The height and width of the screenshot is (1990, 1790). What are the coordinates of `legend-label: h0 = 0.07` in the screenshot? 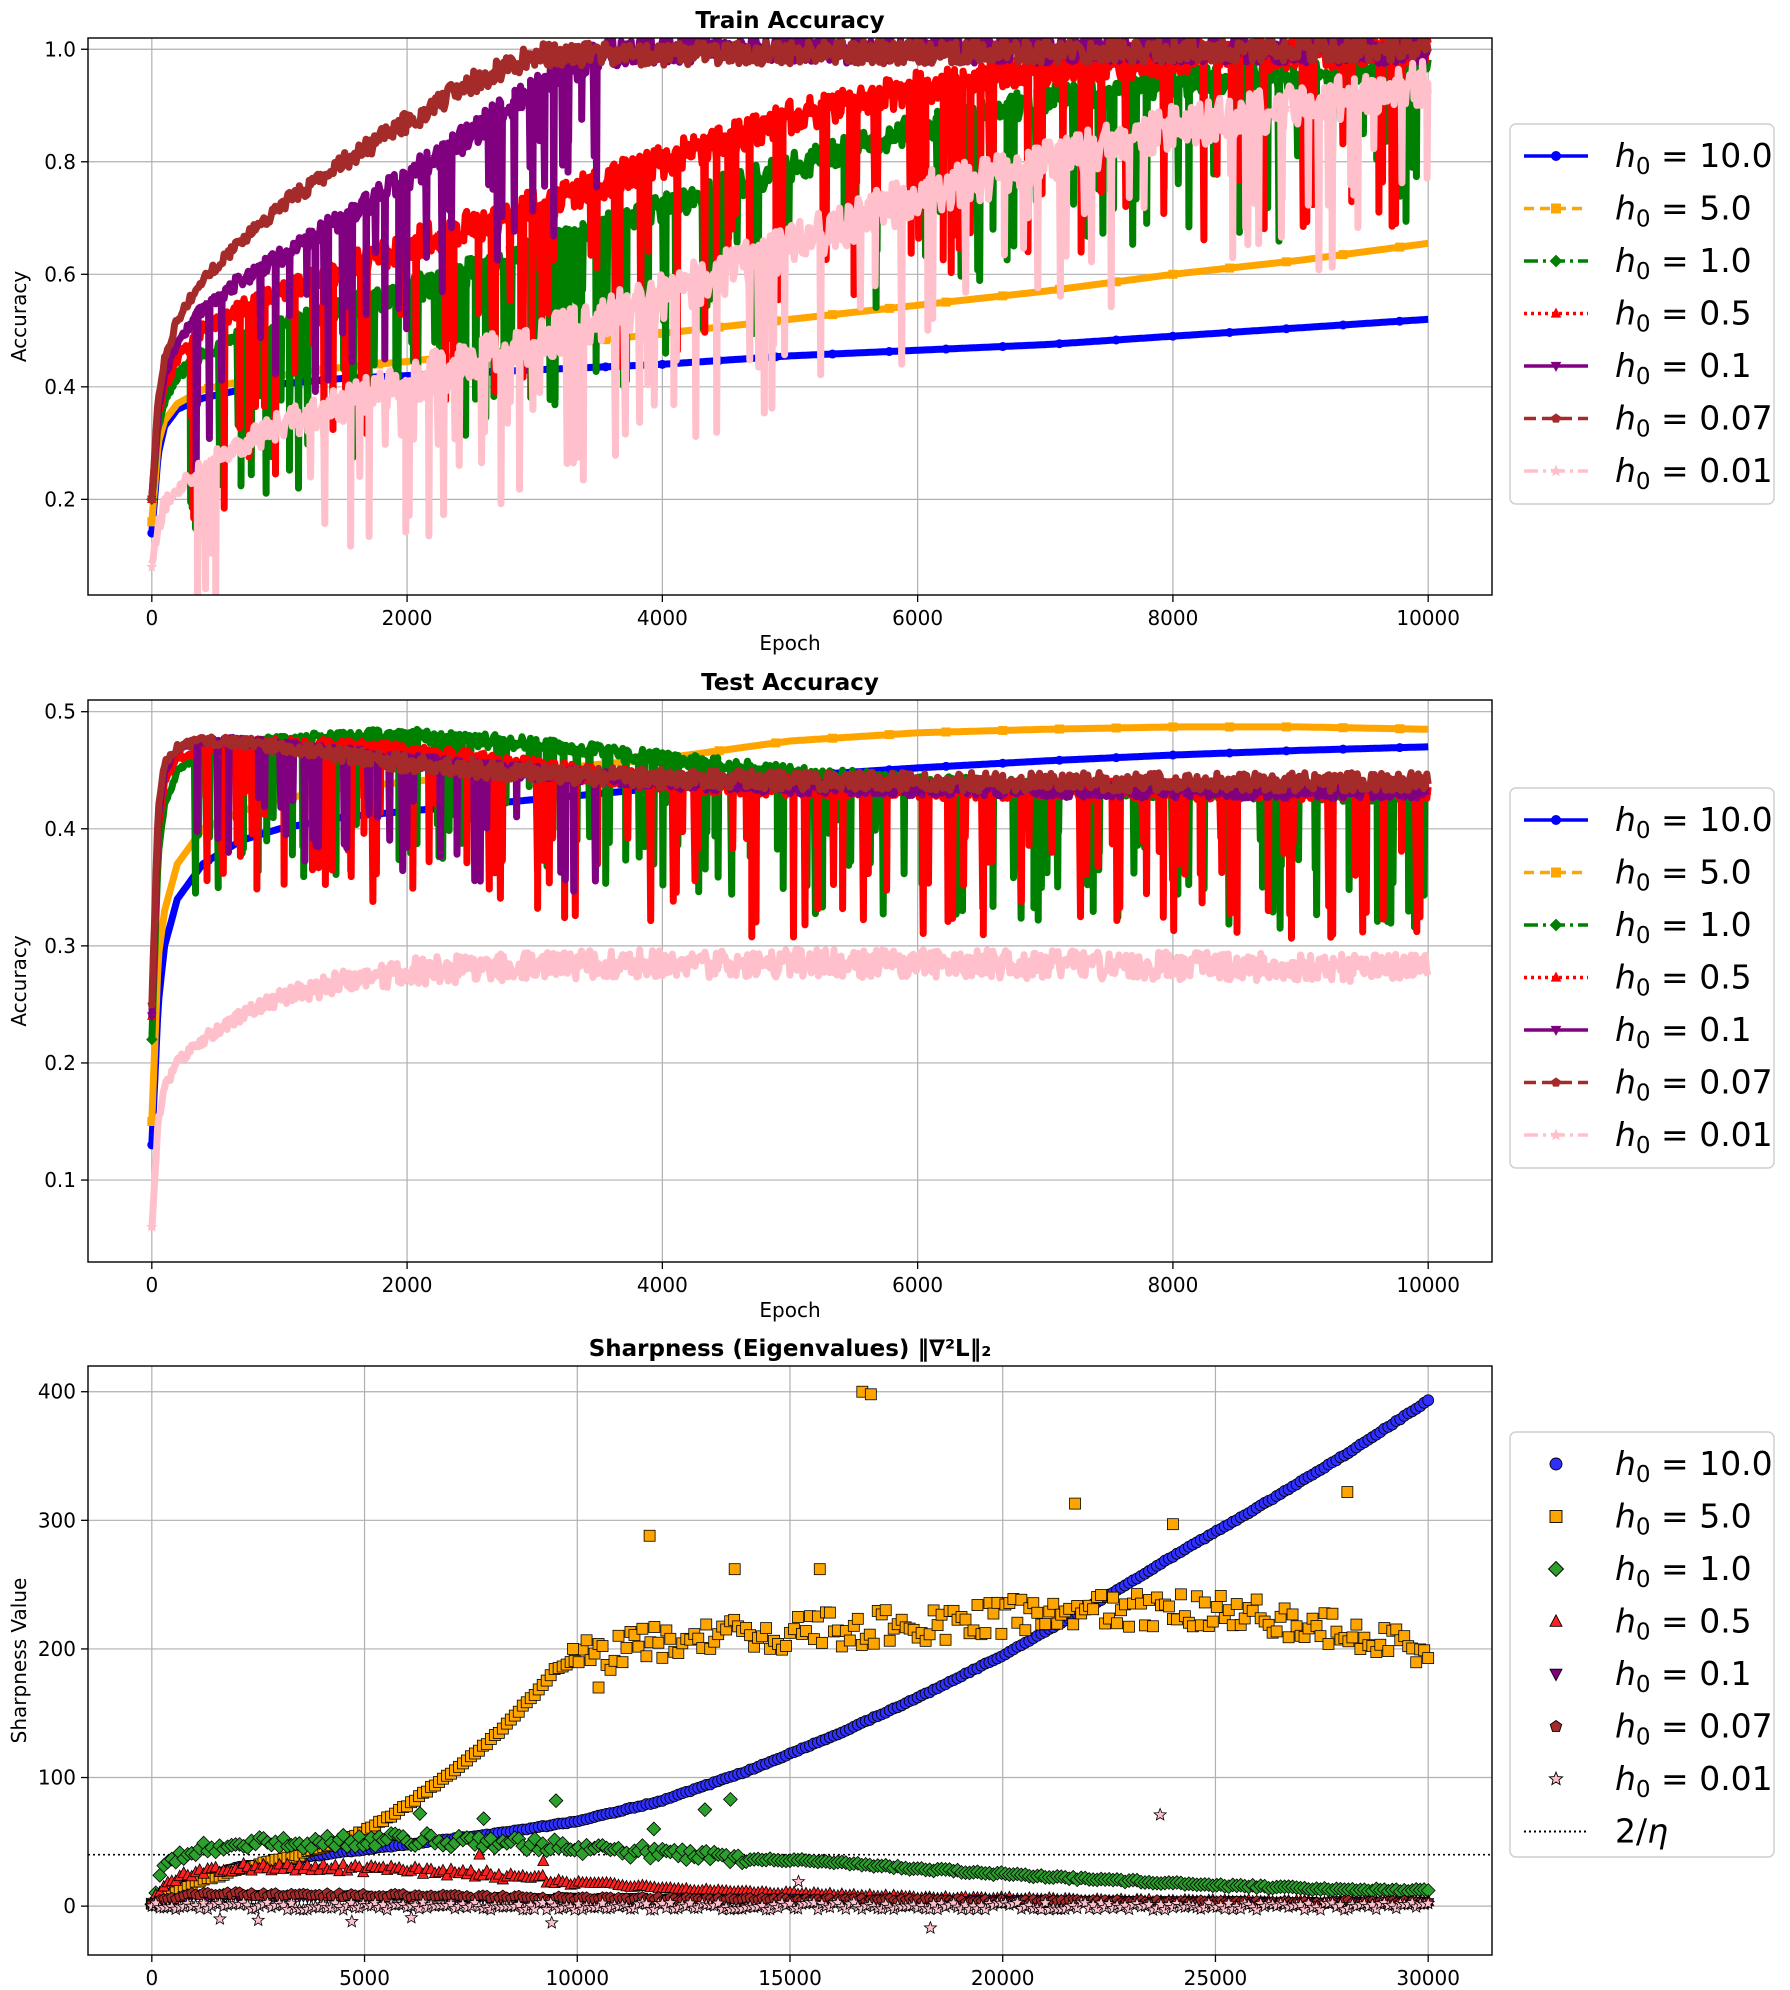 It's located at (1694, 1729).